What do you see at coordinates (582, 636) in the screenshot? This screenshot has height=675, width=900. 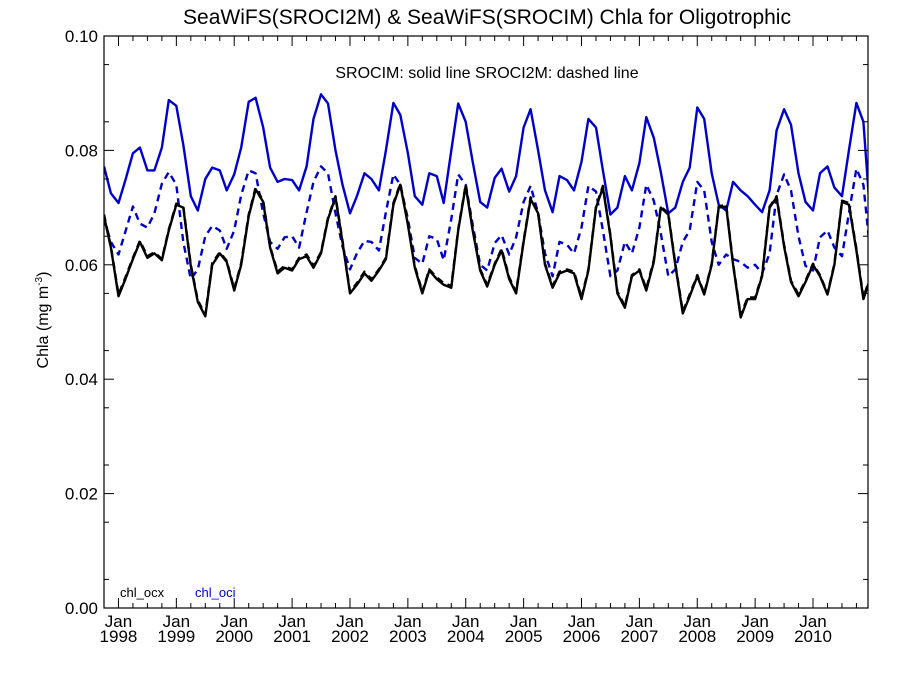 I see `x-tick-year-label: 2006` at bounding box center [582, 636].